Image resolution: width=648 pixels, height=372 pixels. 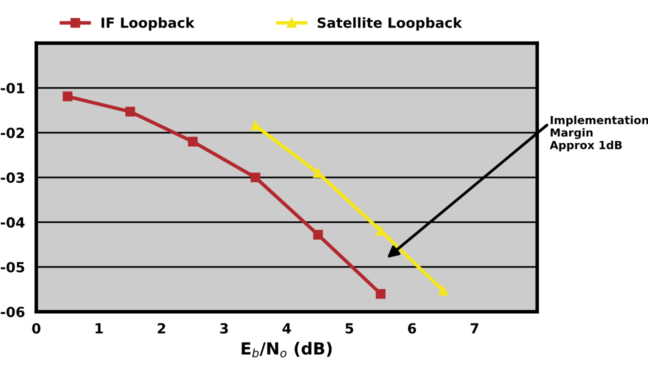 I want to click on y-tick-label: -05, so click(x=12, y=267).